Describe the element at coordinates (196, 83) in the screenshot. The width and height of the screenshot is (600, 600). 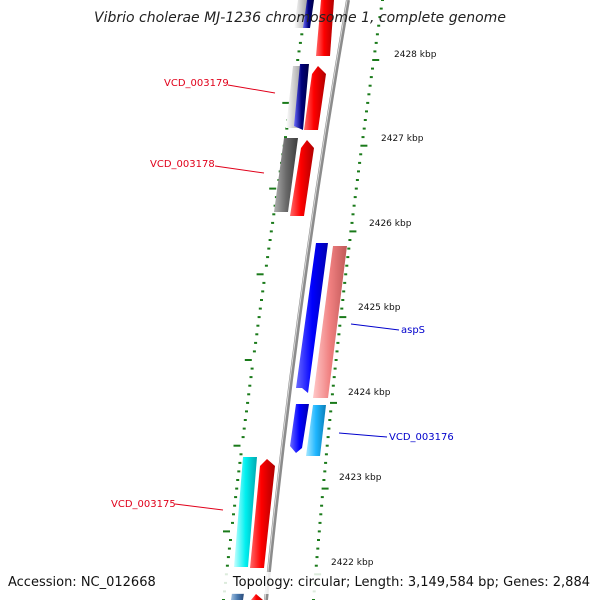
I see `gene-label: VCD_003179` at that location.